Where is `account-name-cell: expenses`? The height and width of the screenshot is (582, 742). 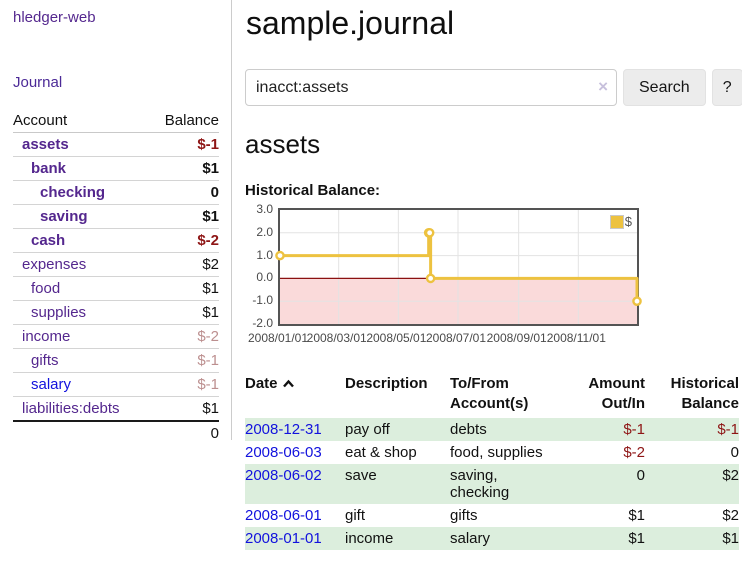 account-name-cell: expenses is located at coordinates (81, 264).